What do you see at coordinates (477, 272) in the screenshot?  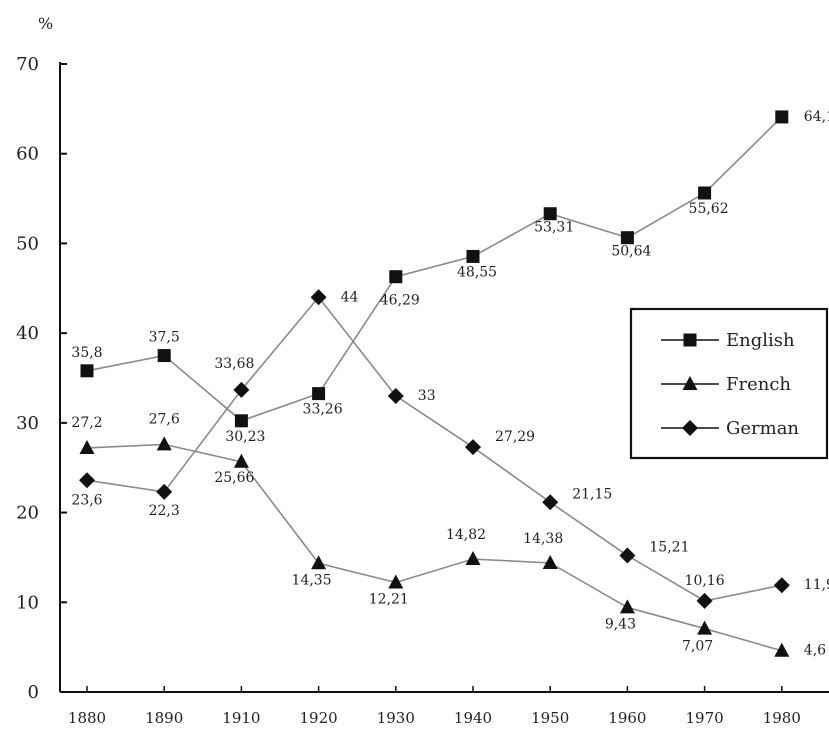 I see `english-data-label: 48,55` at bounding box center [477, 272].